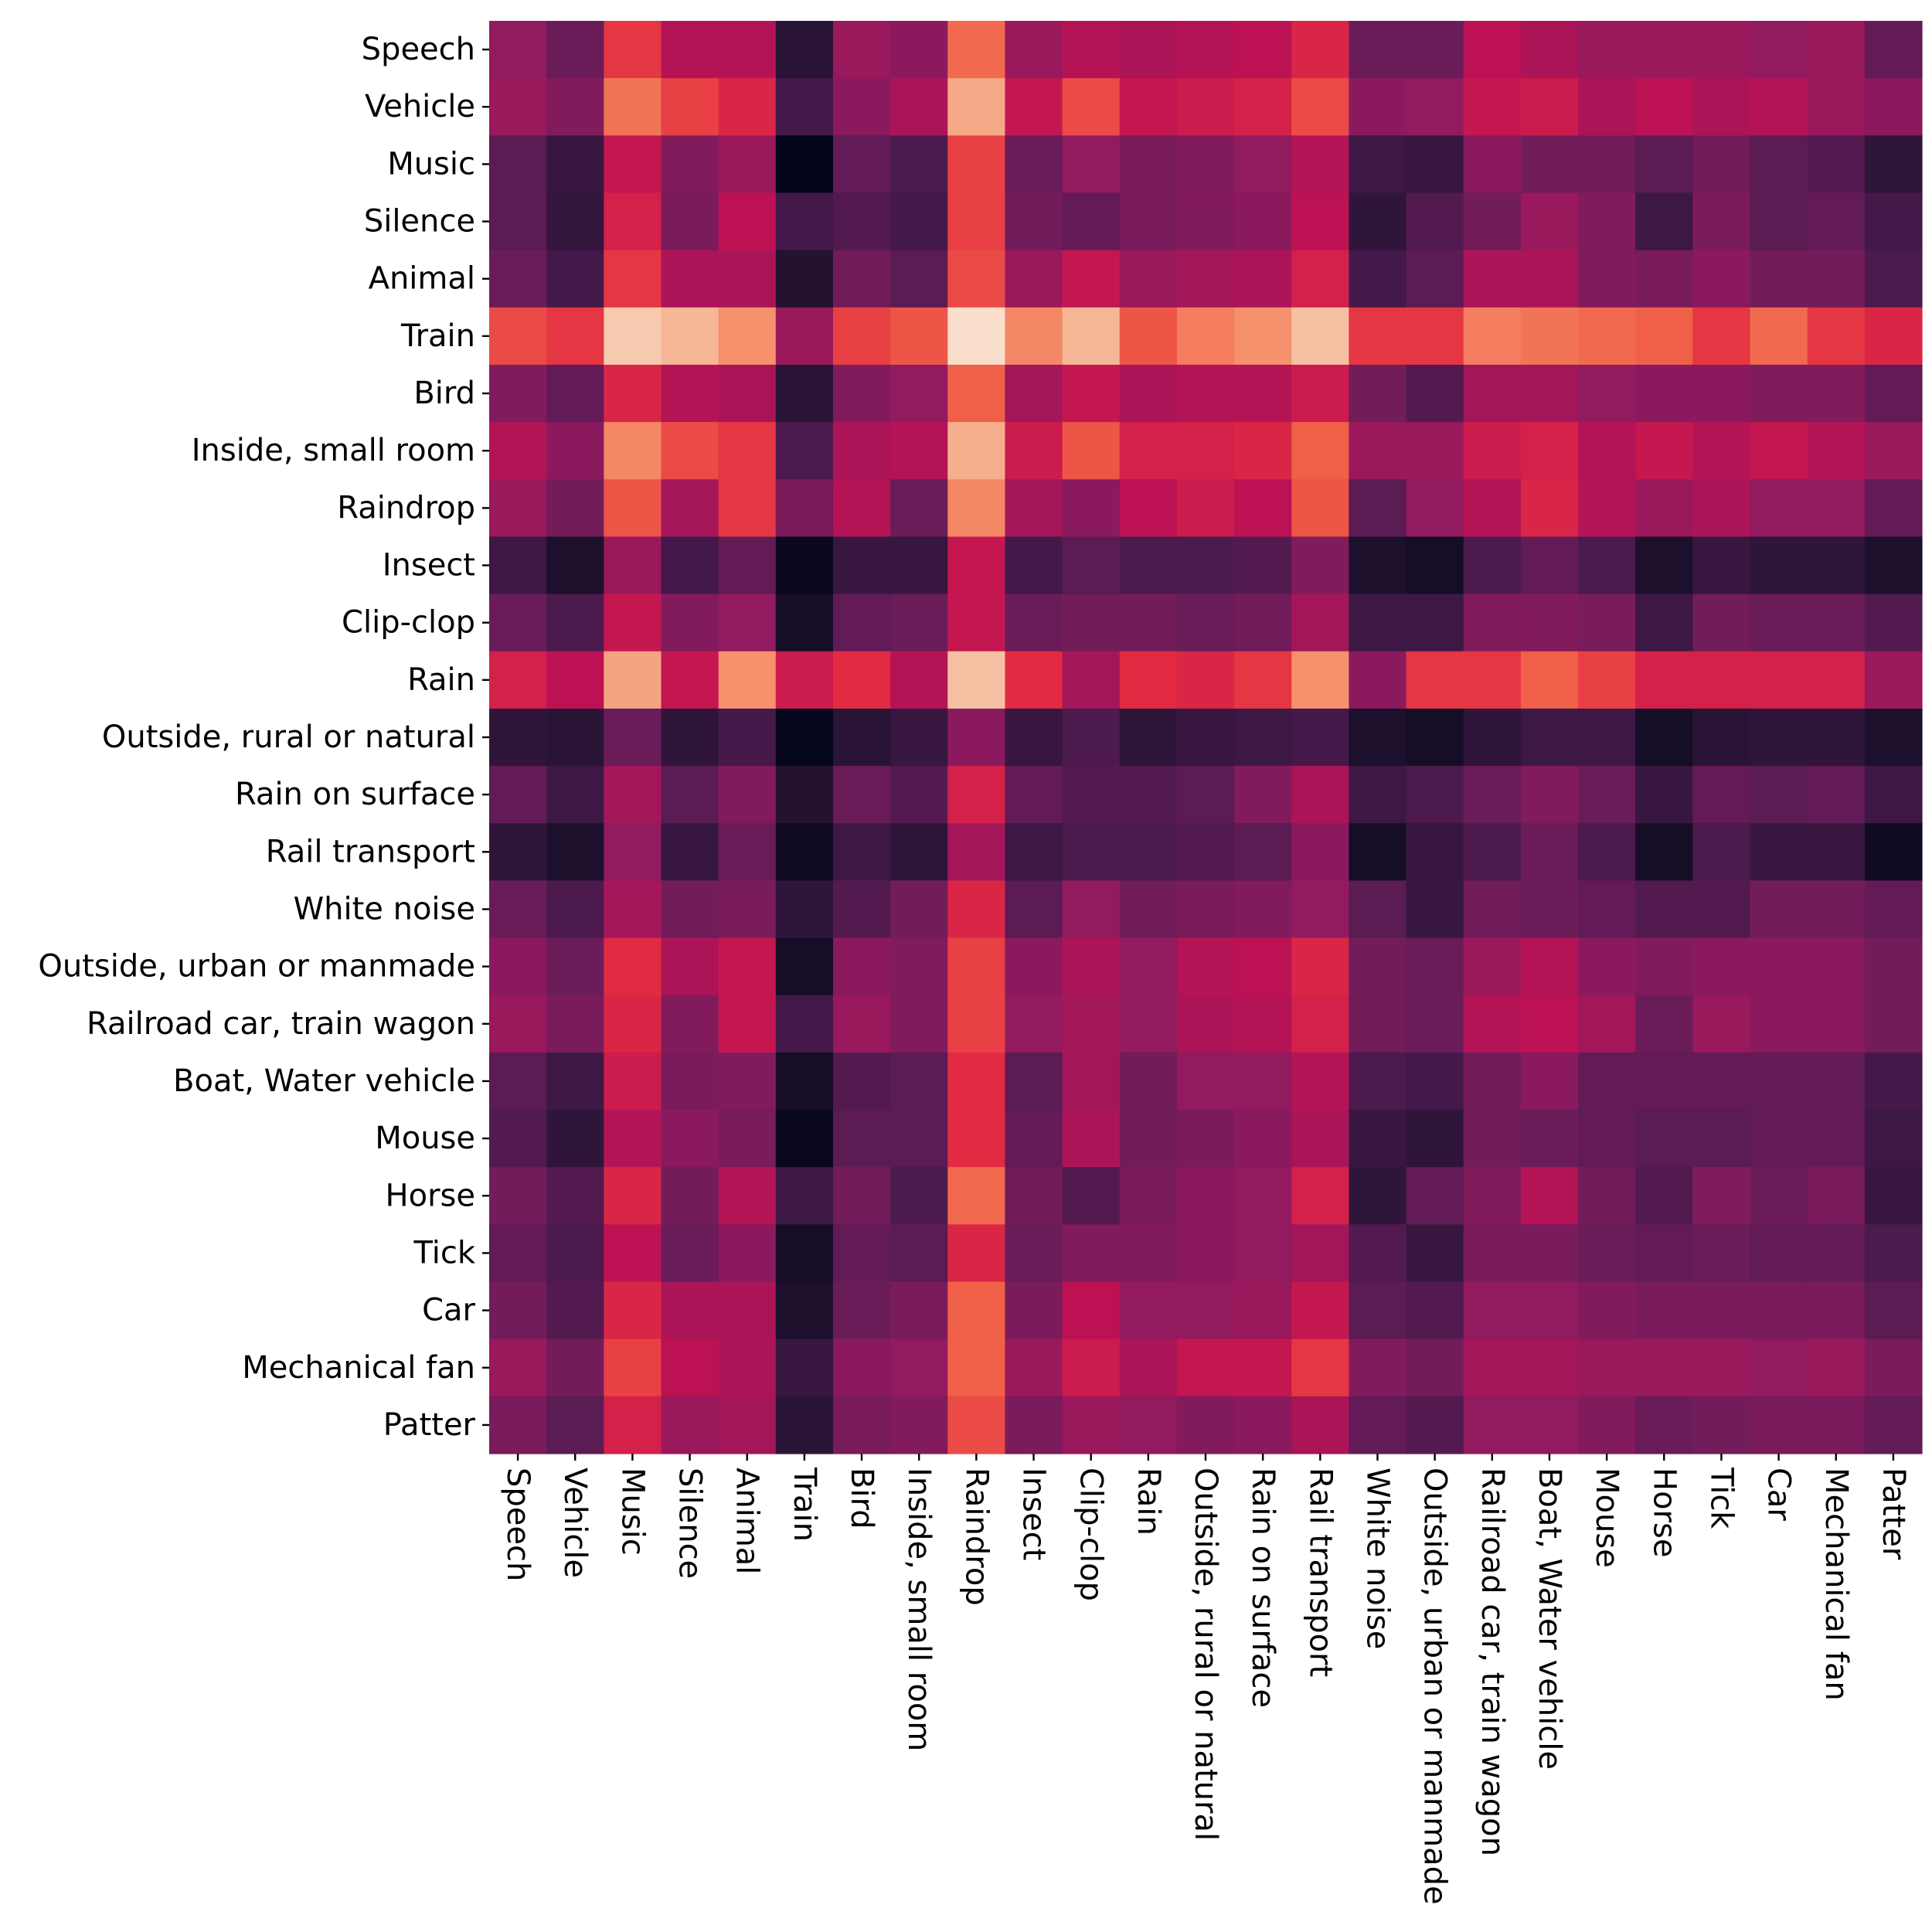  What do you see at coordinates (1320, 1573) in the screenshot?
I see `column-label: Rail transport` at bounding box center [1320, 1573].